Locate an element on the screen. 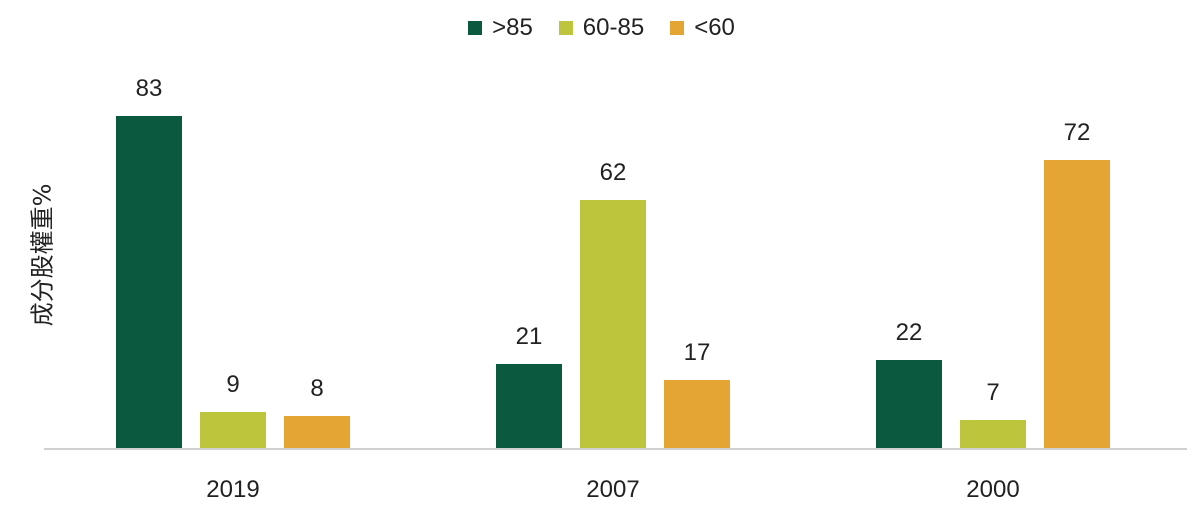  legend-item-gt85: >85 is located at coordinates (500, 28).